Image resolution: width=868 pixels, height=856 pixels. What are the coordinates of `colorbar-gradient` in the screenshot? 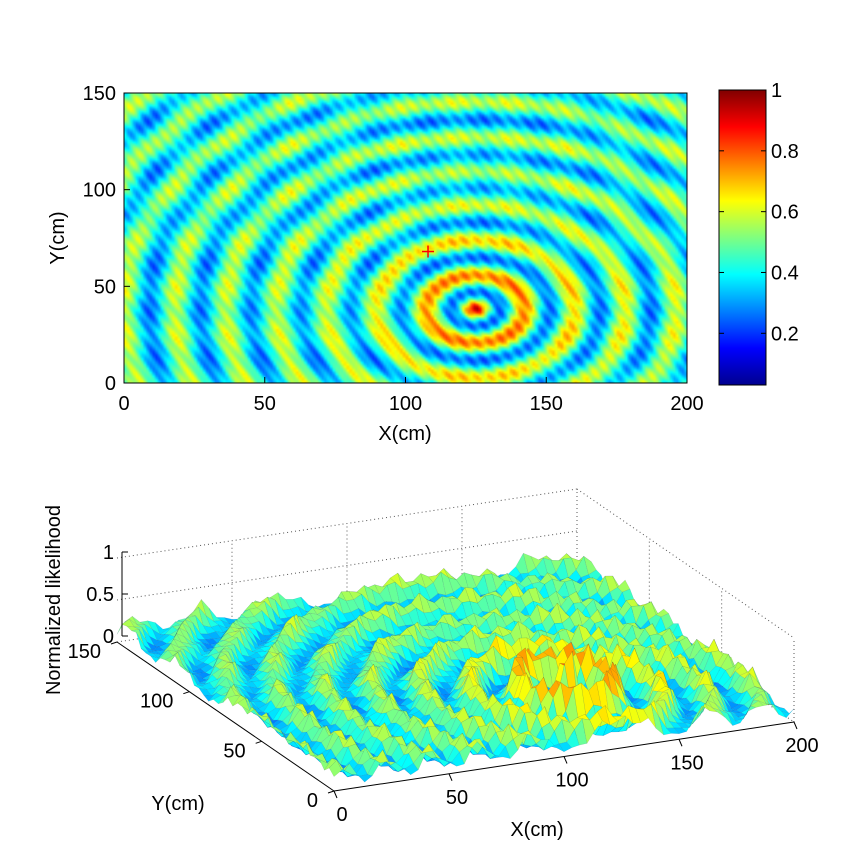 It's located at (742, 237).